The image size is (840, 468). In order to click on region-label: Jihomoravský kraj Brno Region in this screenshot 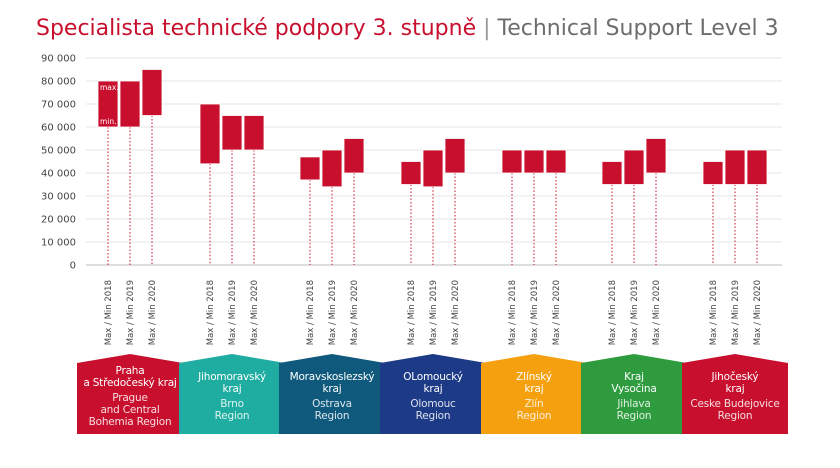, I will do `click(232, 394)`.